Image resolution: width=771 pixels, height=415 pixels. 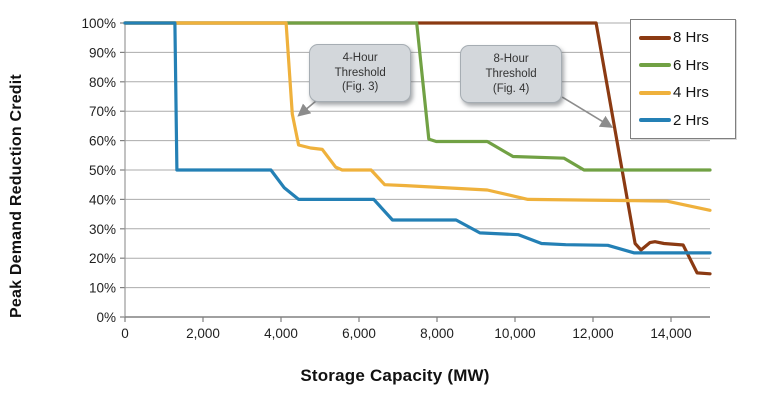 I want to click on y-tick-label: 50%, so click(x=102, y=170).